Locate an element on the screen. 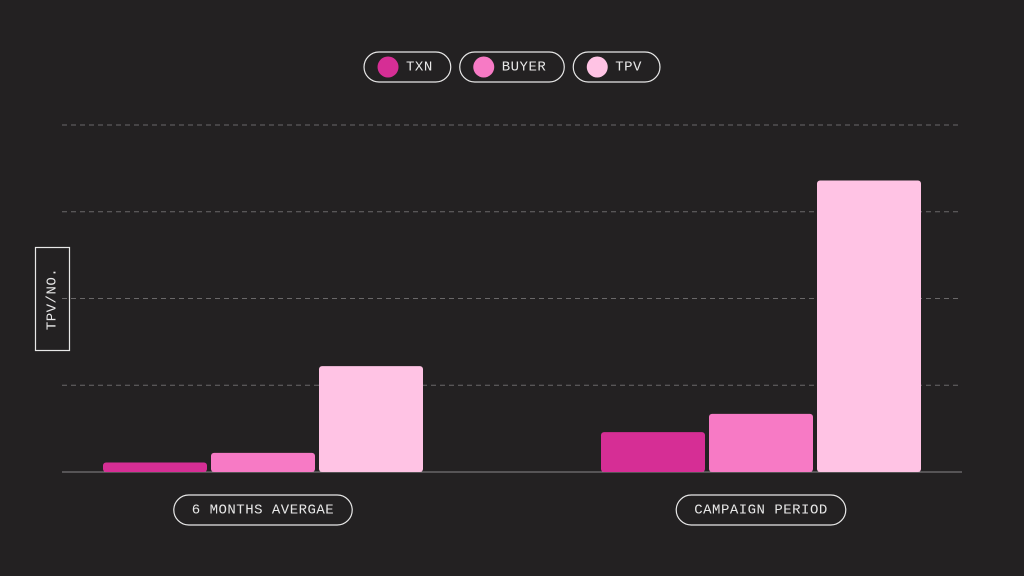 The width and height of the screenshot is (1024, 576). y-axis-label: TPV/NO. is located at coordinates (53, 299).